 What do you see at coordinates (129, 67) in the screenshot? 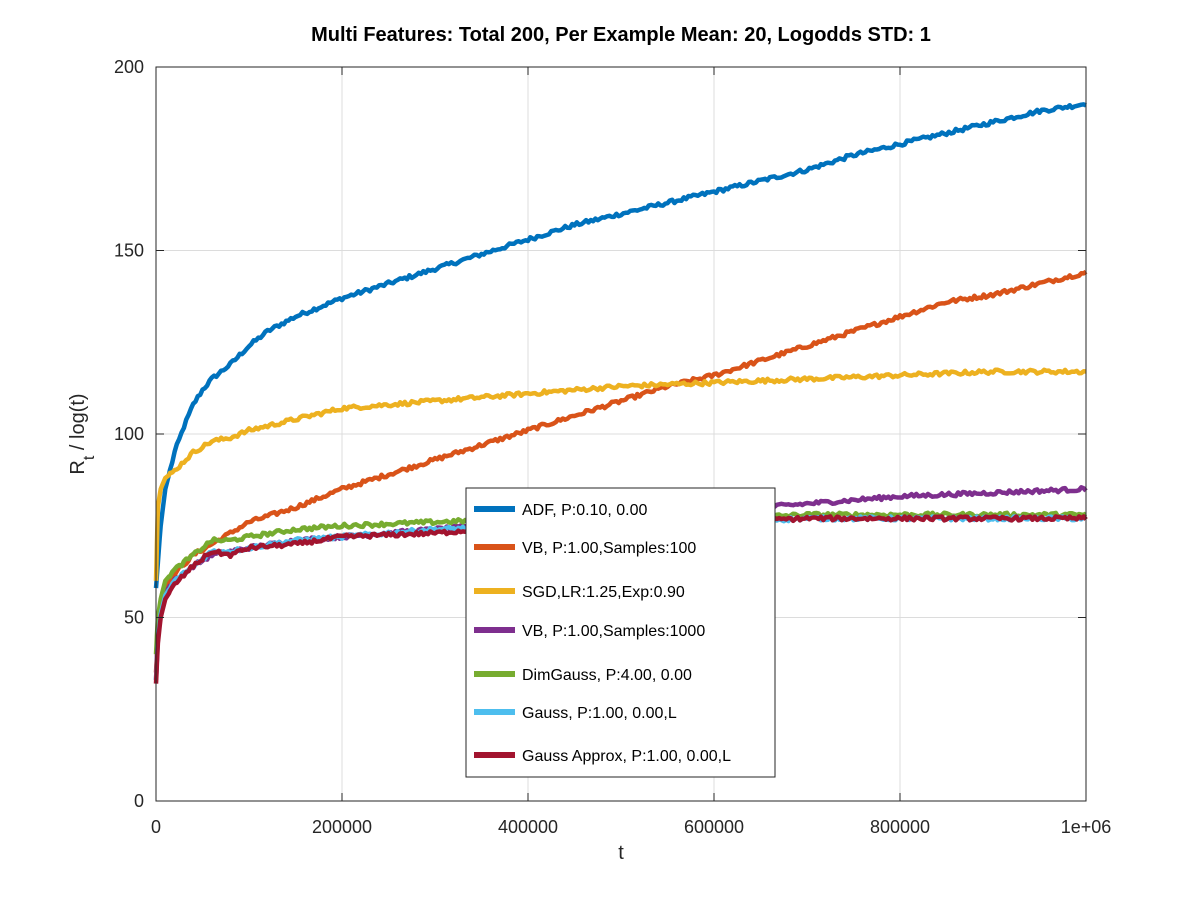
I see `y-tick-label: 200` at bounding box center [129, 67].